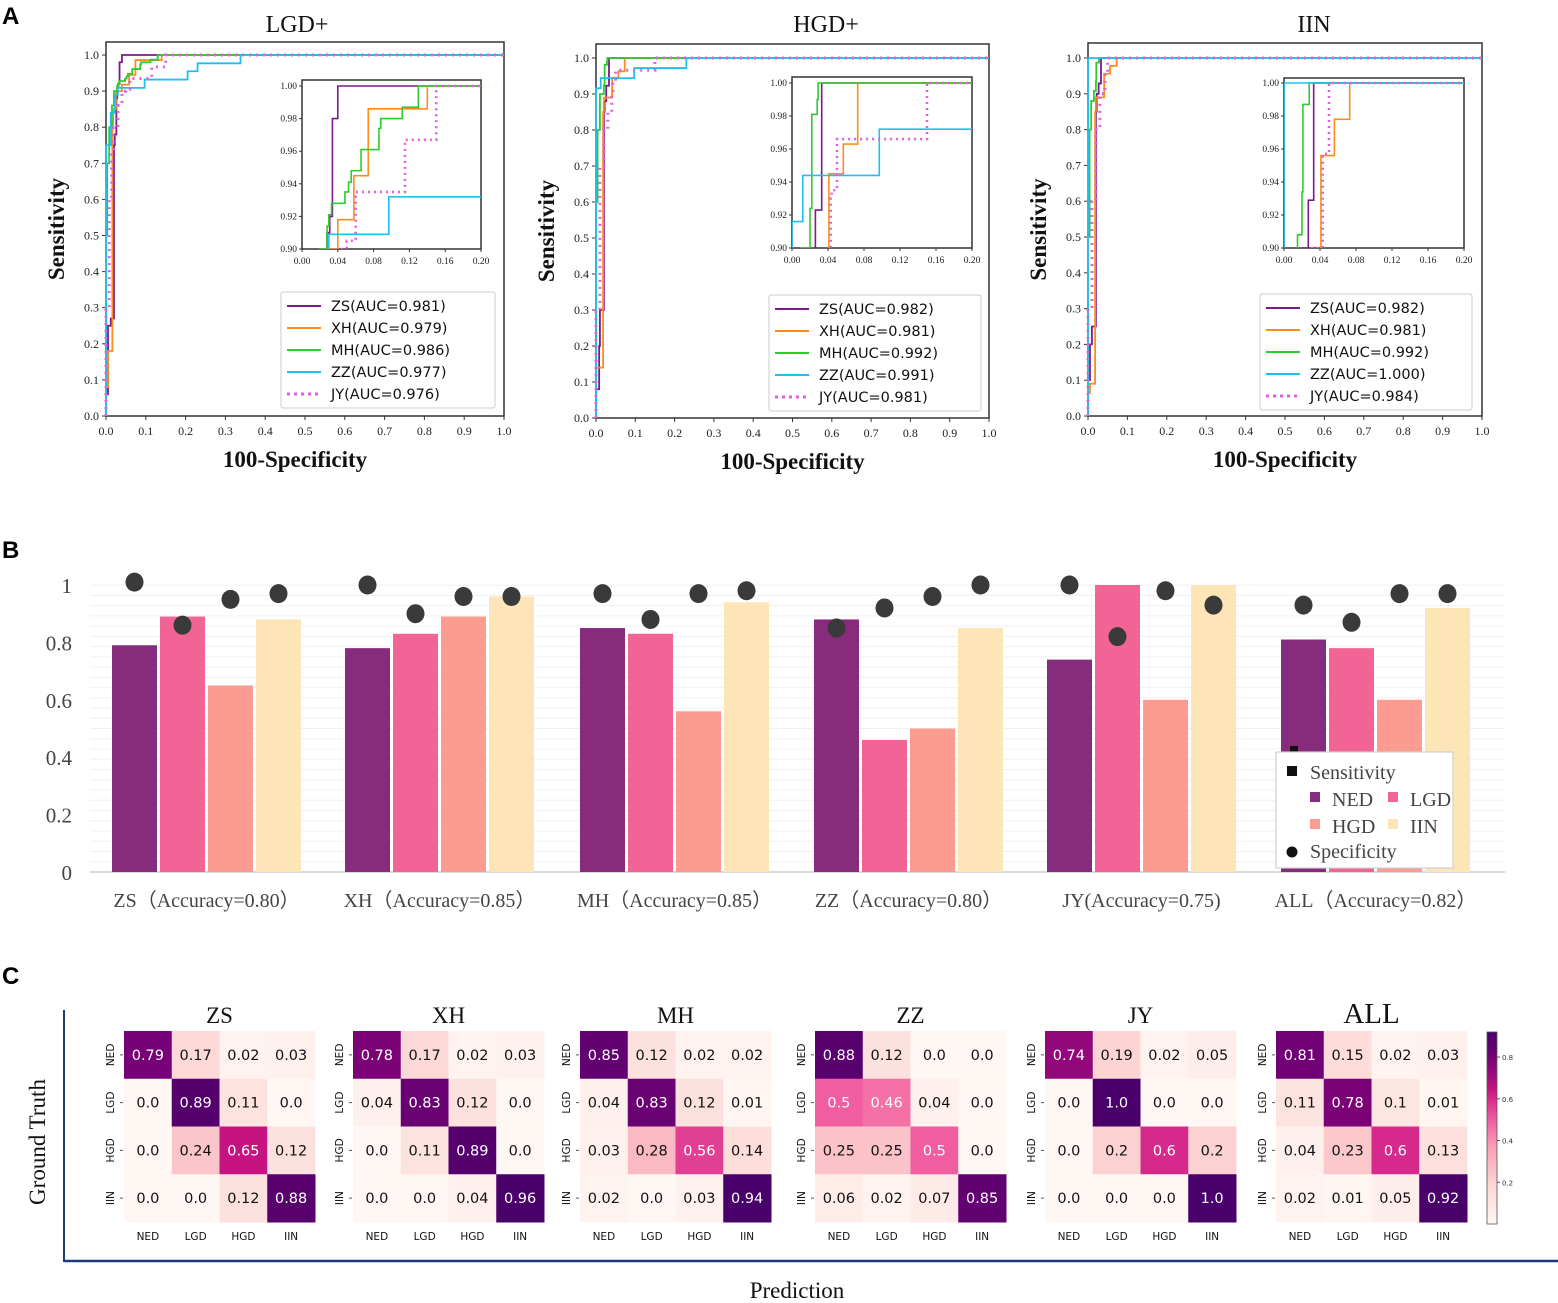  What do you see at coordinates (288, 250) in the screenshot?
I see `inset-y-tick-label: 0.90` at bounding box center [288, 250].